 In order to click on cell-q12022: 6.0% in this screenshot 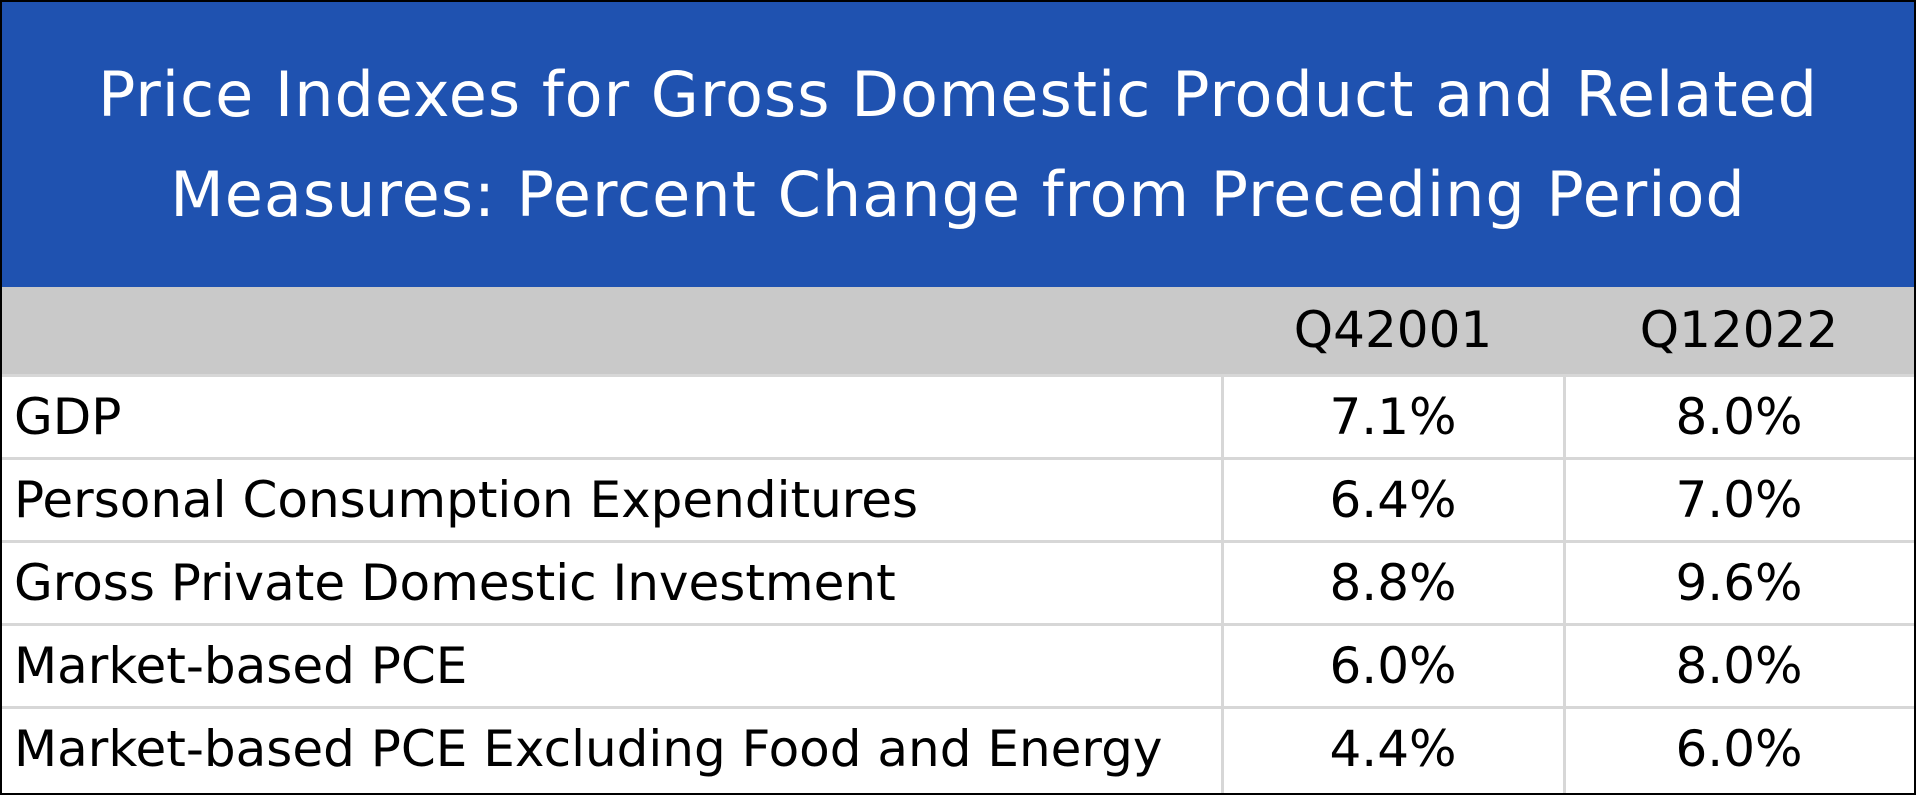, I will do `click(1739, 749)`.